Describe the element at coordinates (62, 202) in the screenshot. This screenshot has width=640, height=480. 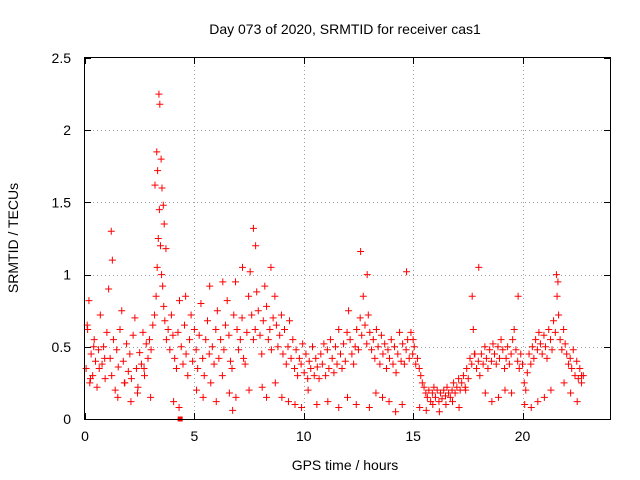
I see `y-tick-label: 1.5` at that location.